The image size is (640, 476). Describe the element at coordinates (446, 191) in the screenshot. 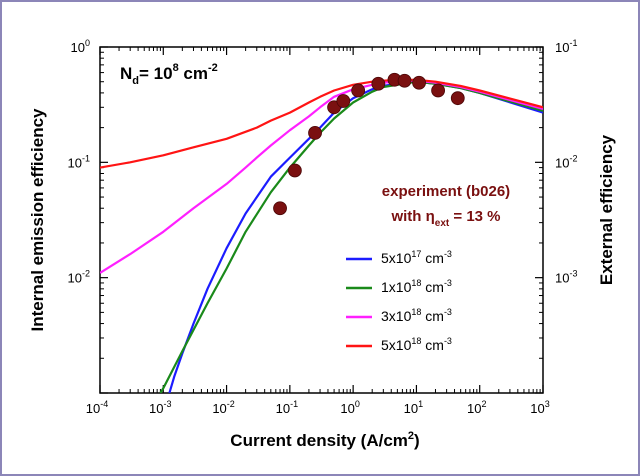

I see `experiment-label: experiment (b026)` at that location.